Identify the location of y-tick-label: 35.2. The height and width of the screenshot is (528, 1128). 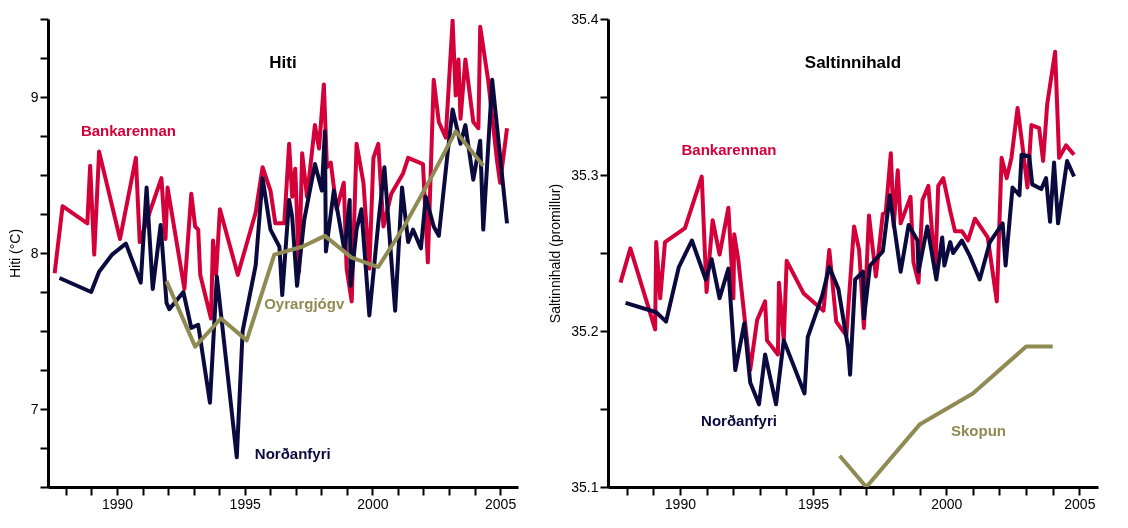
(585, 330).